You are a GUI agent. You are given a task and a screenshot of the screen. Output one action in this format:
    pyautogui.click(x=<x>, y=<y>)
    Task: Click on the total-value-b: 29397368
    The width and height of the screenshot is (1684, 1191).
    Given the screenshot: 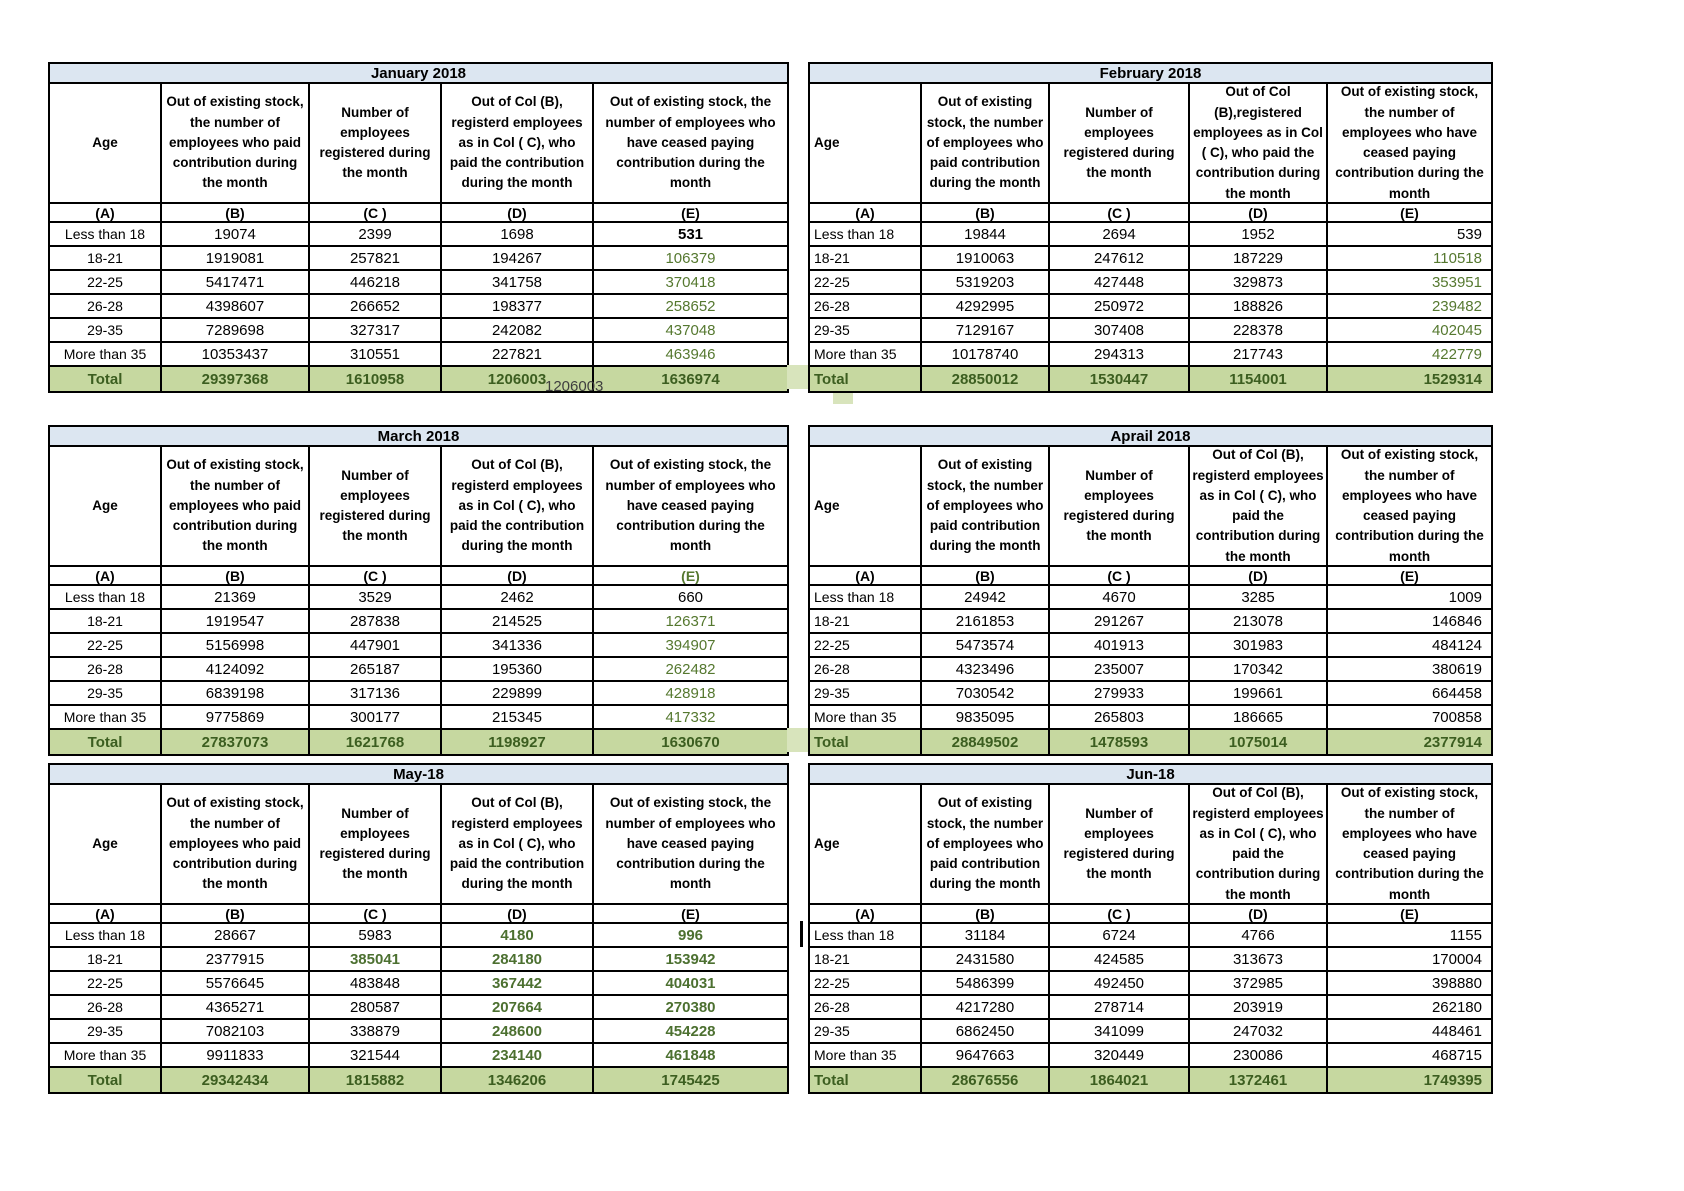 What is the action you would take?
    pyautogui.click(x=236, y=379)
    